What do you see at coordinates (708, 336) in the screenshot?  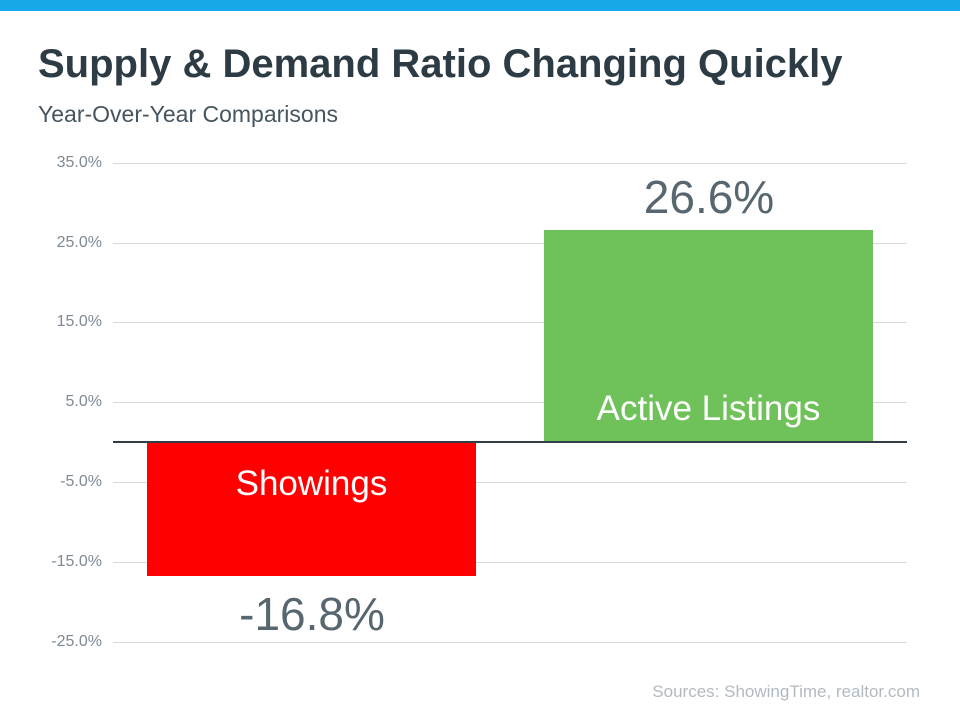 I see `bar-active-listings: Active Listings` at bounding box center [708, 336].